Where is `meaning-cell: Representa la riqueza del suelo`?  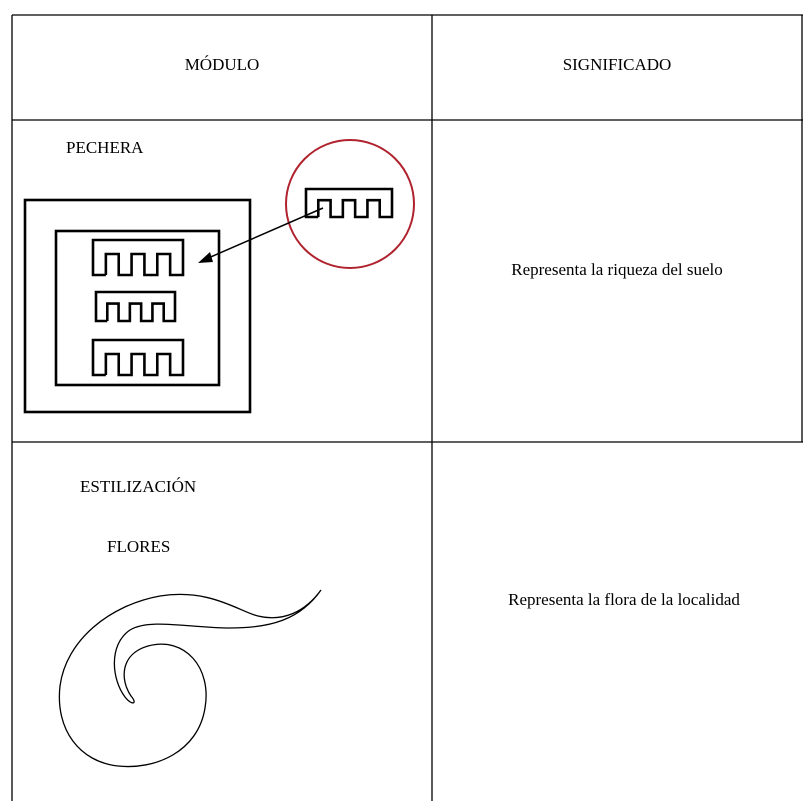 meaning-cell: Representa la riqueza del suelo is located at coordinates (616, 269).